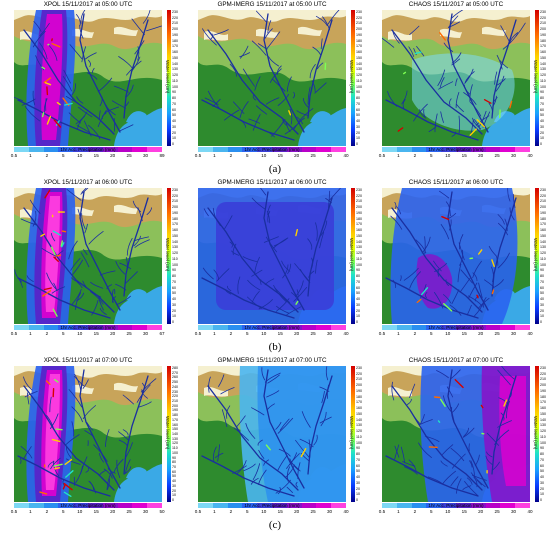 Image resolution: width=550 pixels, height=534 pixels. Describe the element at coordinates (542, 293) in the screenshot. I see `water-level-tick-label: 50` at that location.